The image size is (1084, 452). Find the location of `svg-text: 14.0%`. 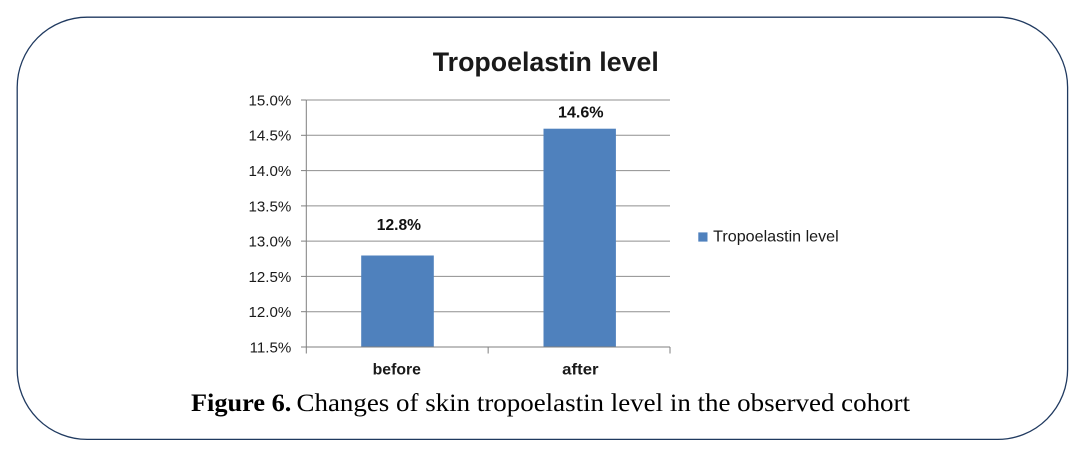

svg-text: 14.0% is located at coordinates (269, 171).